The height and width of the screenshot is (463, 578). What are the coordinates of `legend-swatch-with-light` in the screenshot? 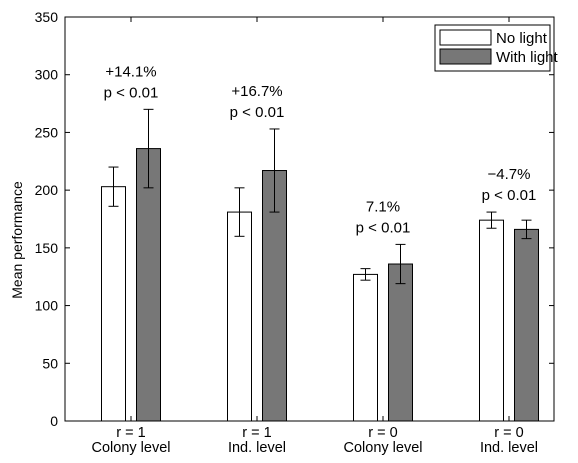 It's located at (465, 56).